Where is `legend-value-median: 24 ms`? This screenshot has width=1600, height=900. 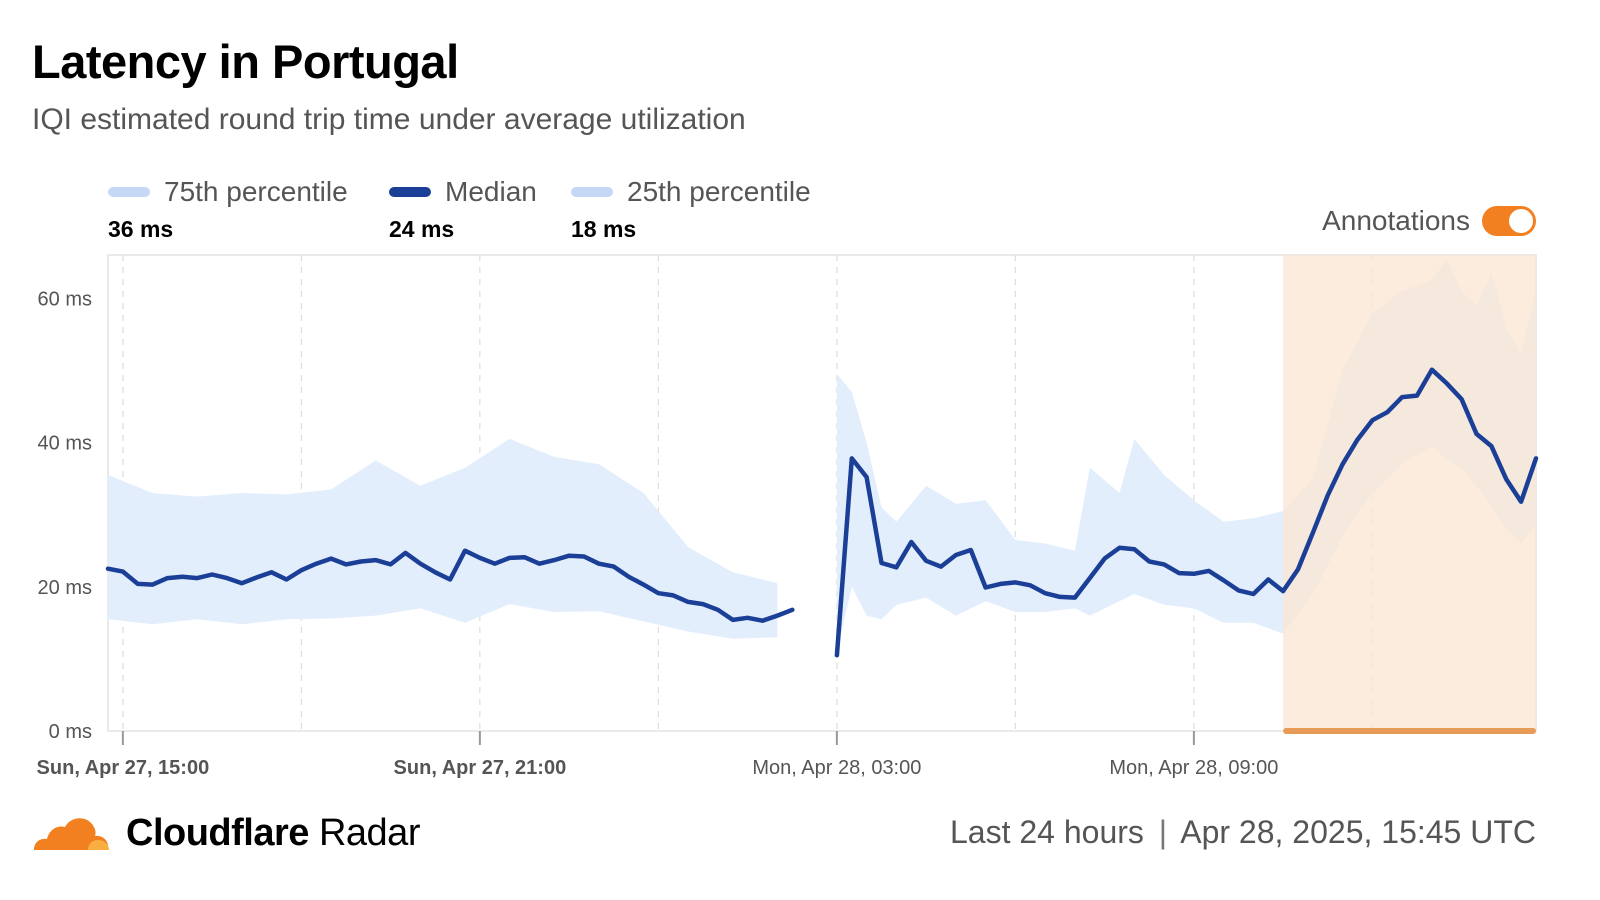 legend-value-median: 24 ms is located at coordinates (422, 229).